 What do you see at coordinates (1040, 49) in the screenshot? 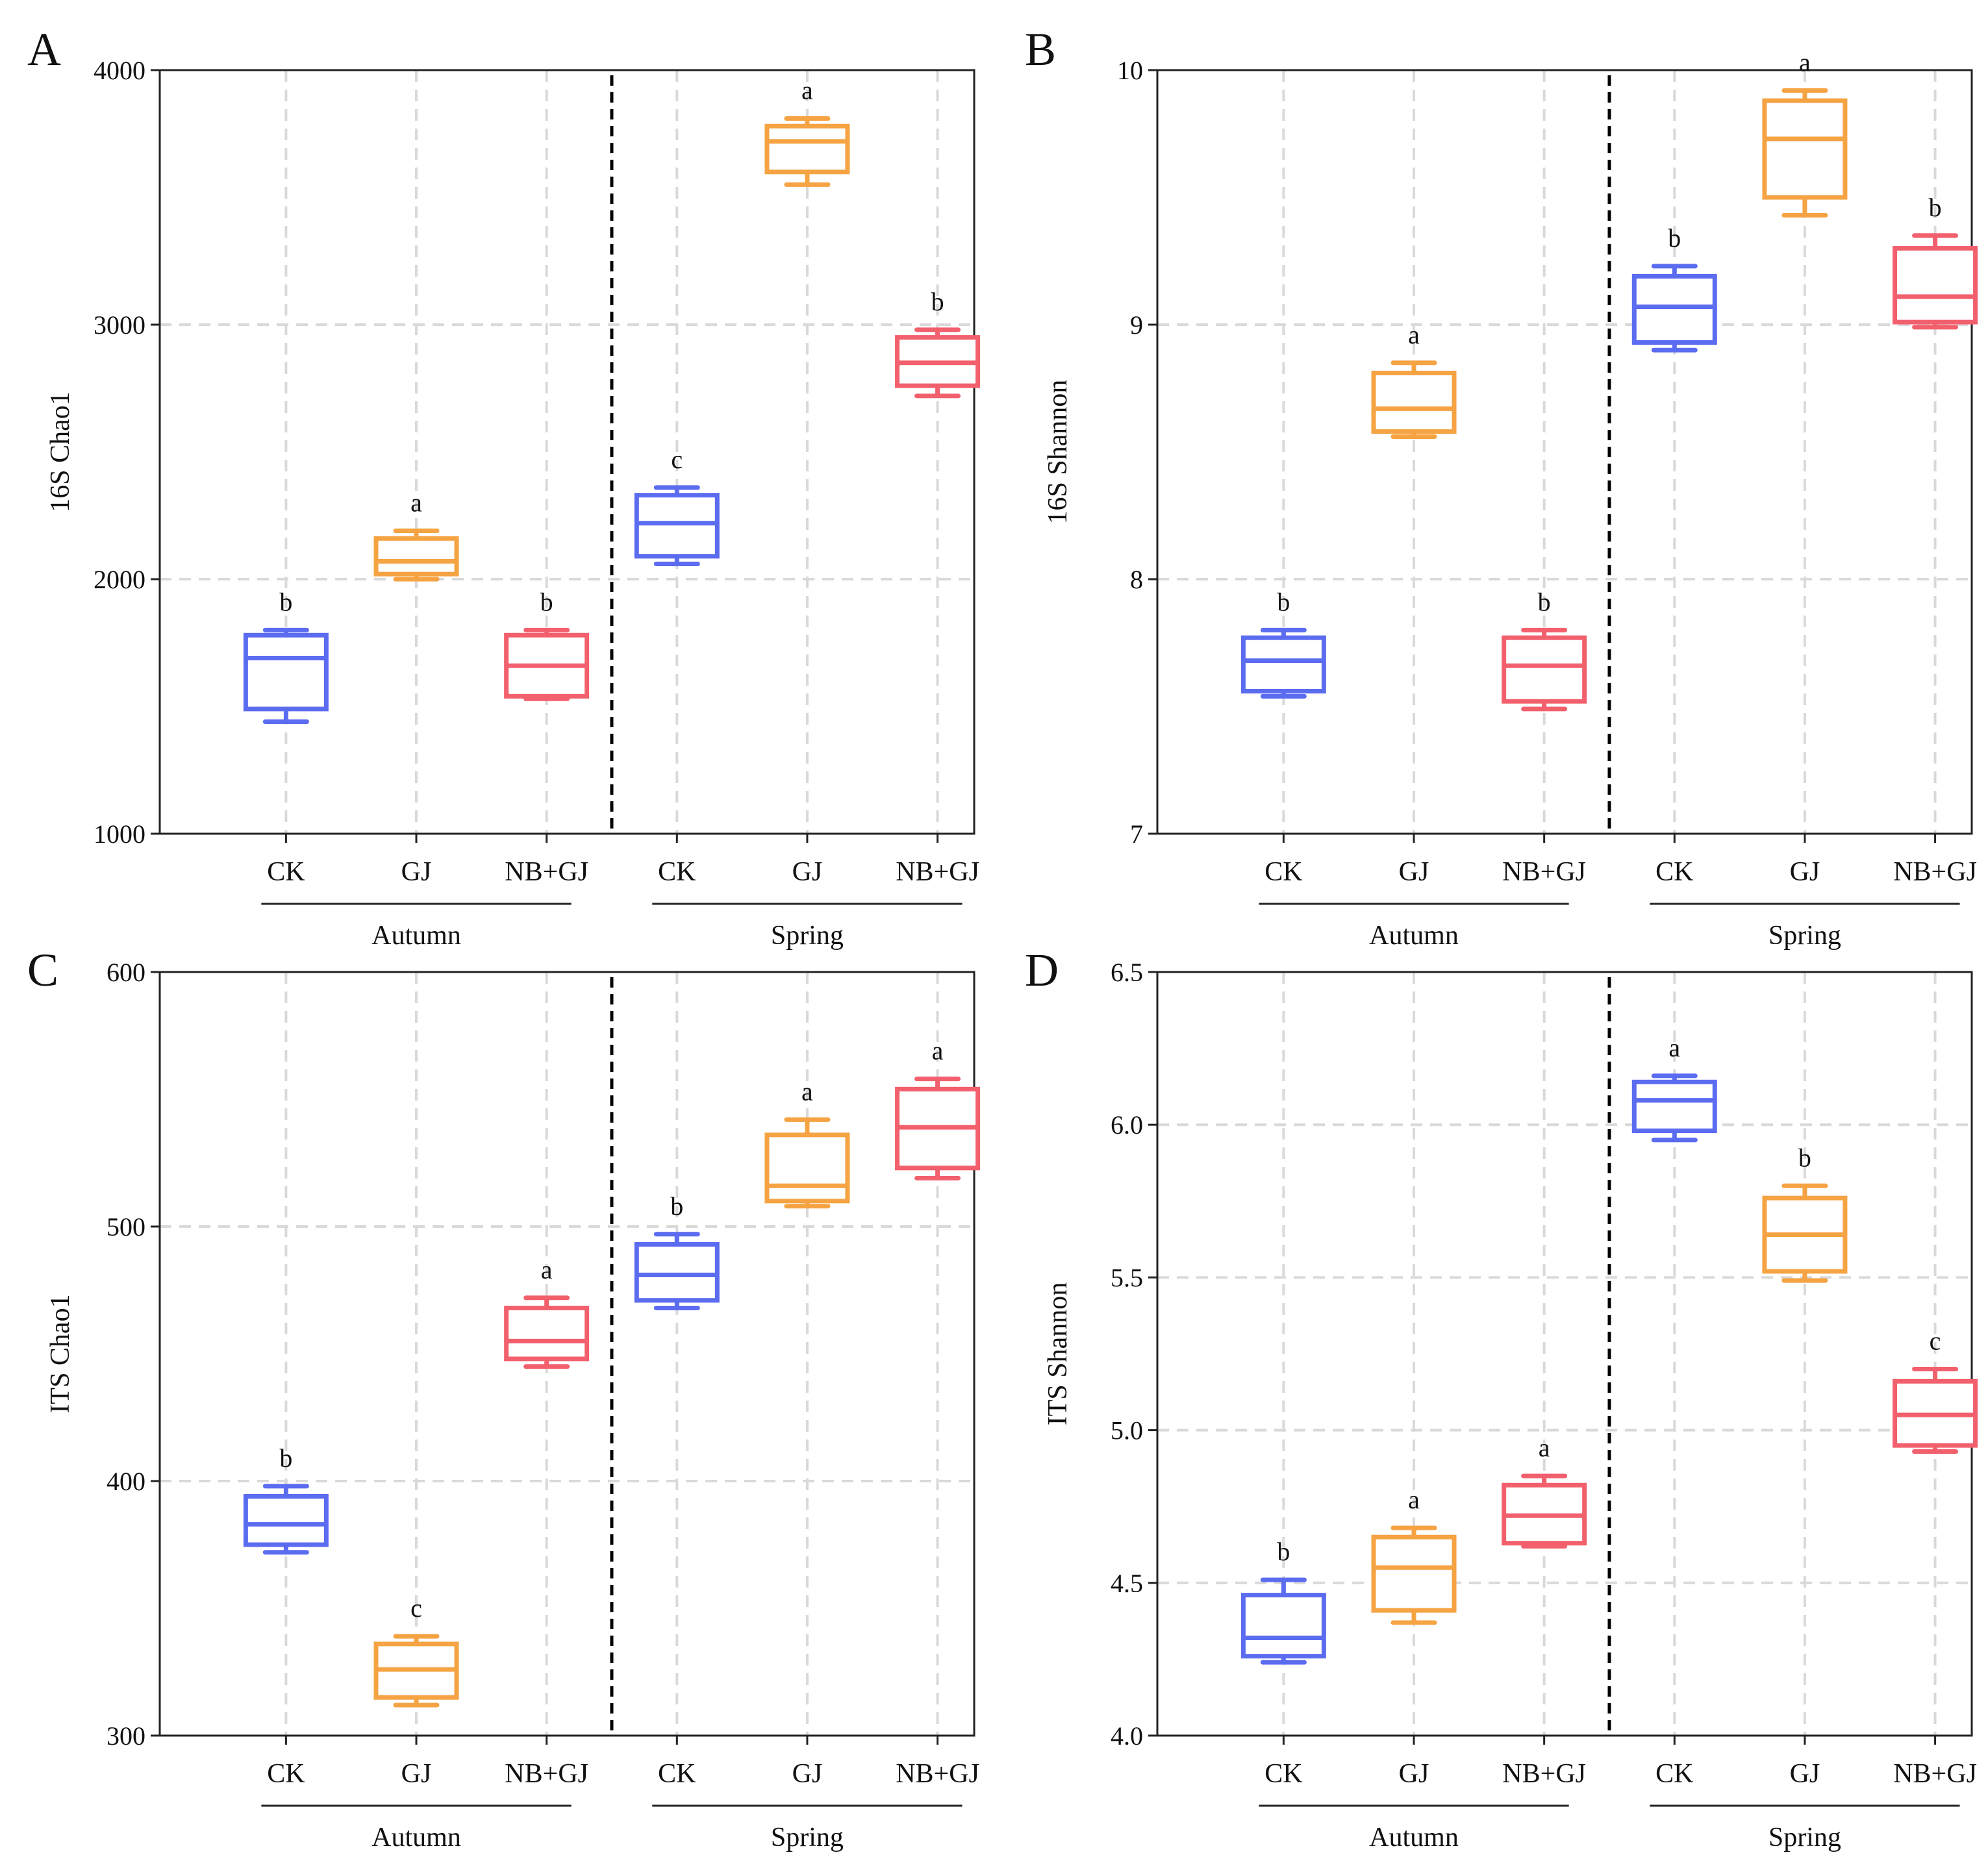
I see `panel-letter: B` at bounding box center [1040, 49].